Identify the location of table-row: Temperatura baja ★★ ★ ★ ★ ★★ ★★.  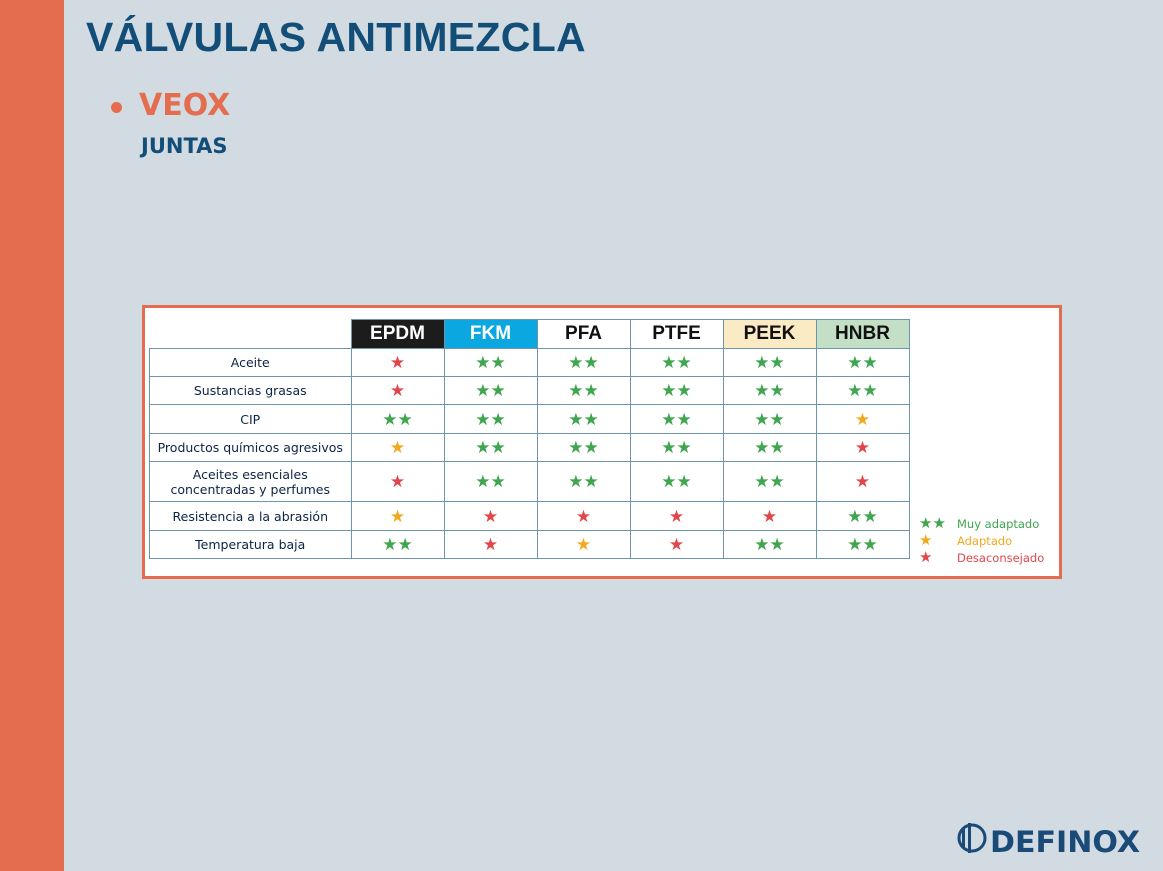
(529, 544).